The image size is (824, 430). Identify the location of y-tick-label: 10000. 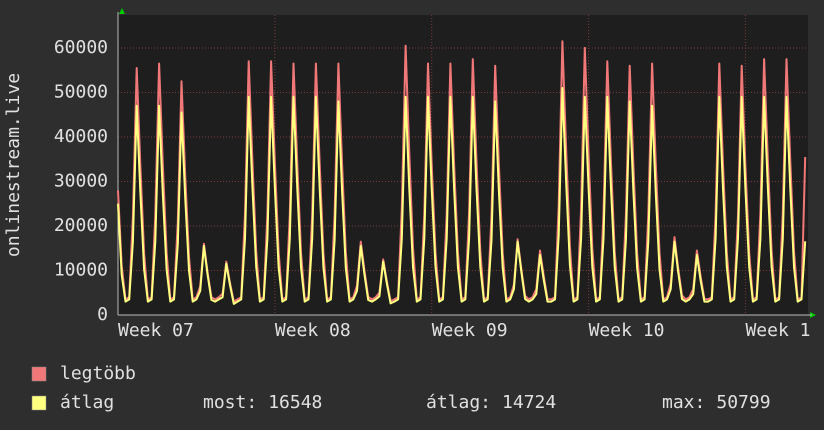
(81, 269).